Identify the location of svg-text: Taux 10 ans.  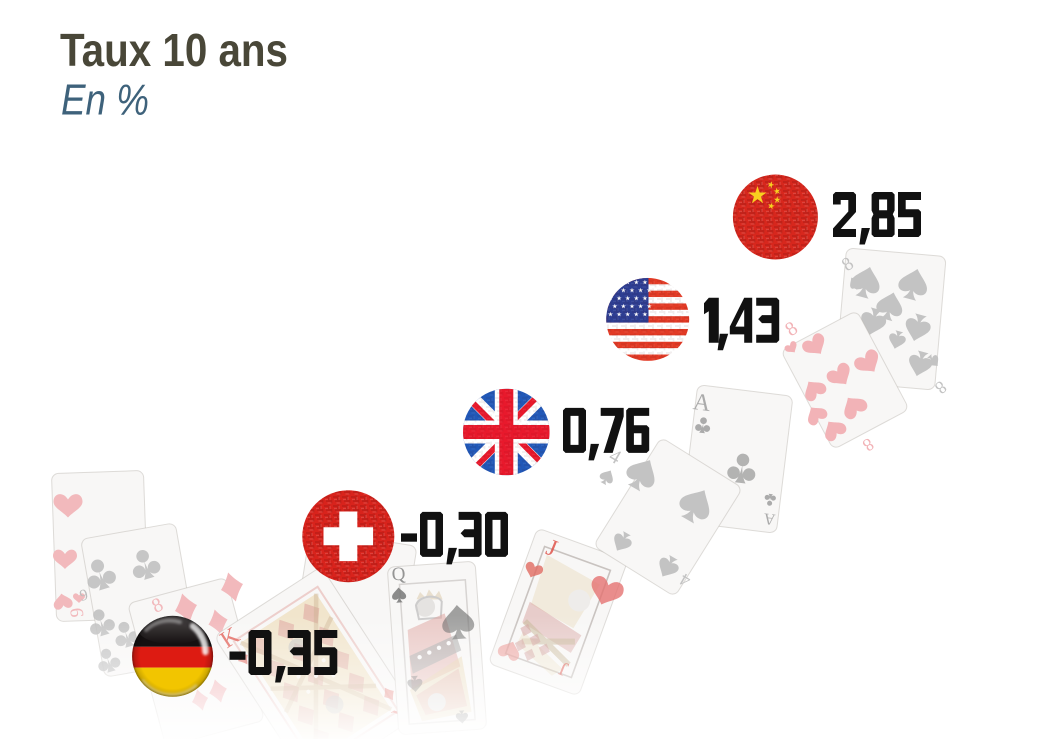
(174, 50).